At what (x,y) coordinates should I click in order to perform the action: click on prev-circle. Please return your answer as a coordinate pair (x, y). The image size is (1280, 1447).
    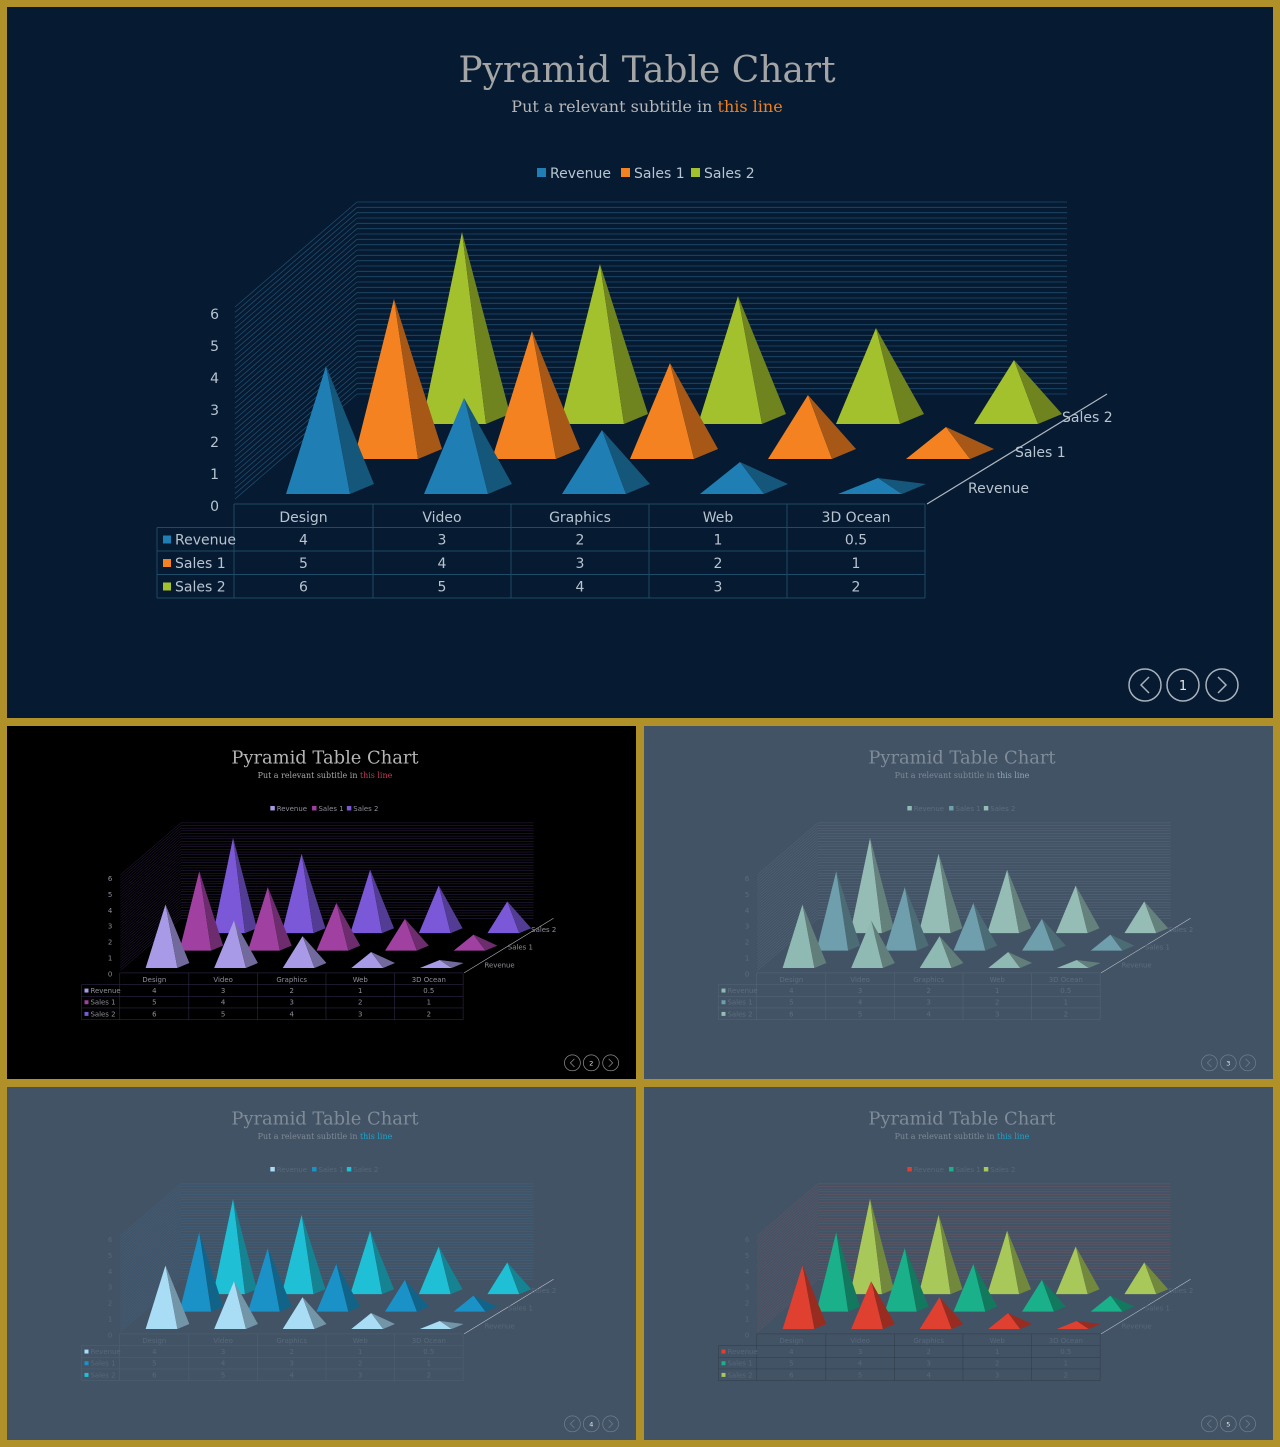
    Looking at the image, I should click on (1145, 685).